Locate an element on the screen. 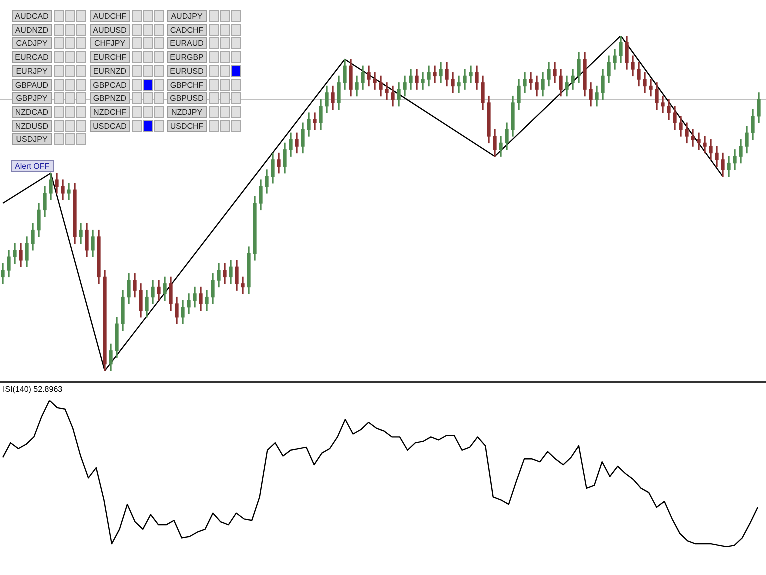 This screenshot has width=766, height=575. annotation: EURUSD is located at coordinates (187, 70).